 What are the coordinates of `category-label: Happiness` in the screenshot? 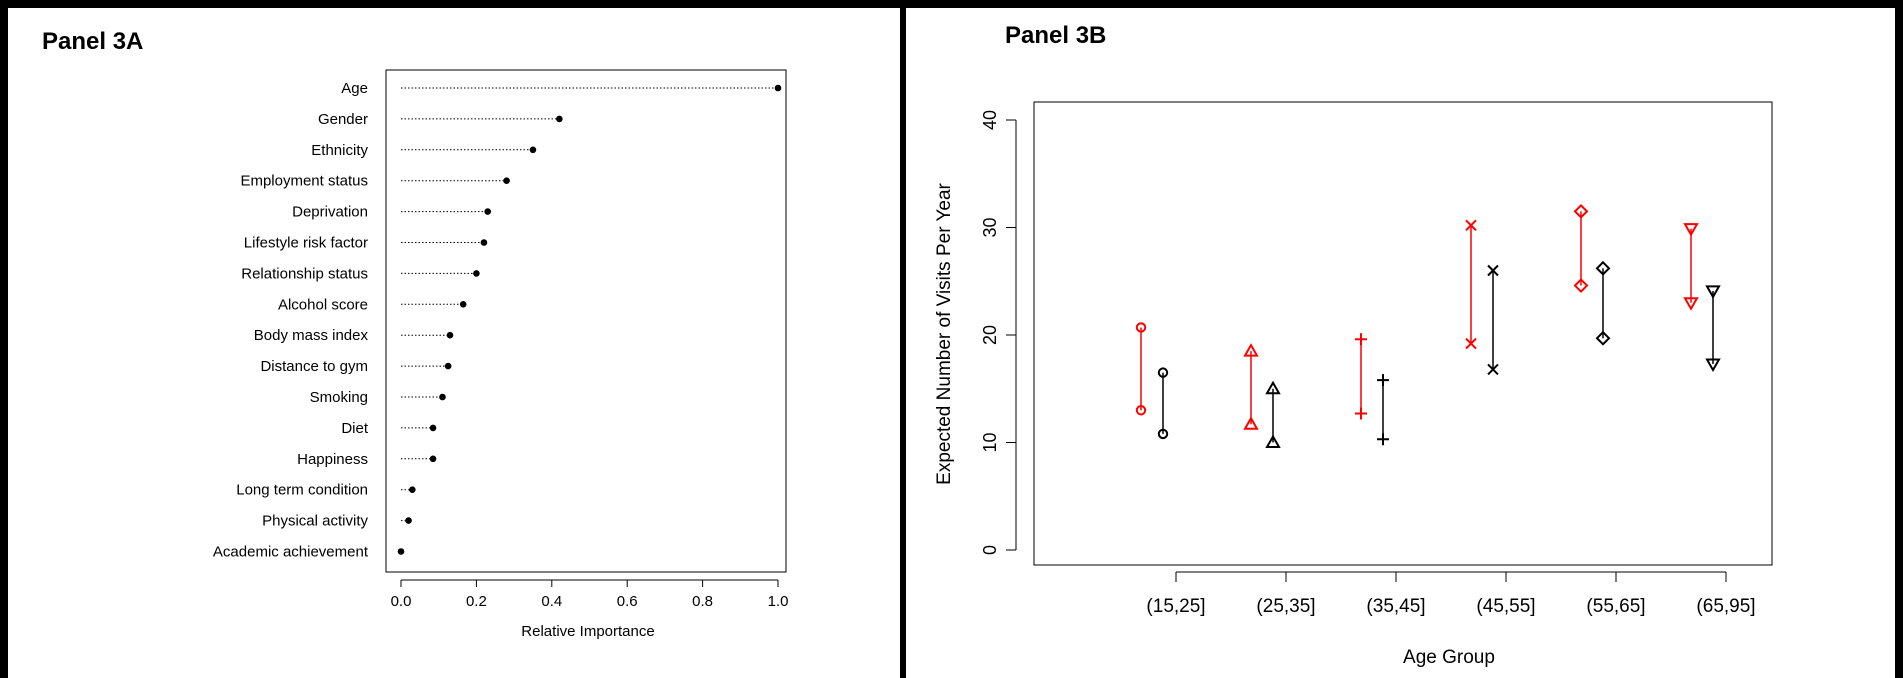 It's located at (332, 459).